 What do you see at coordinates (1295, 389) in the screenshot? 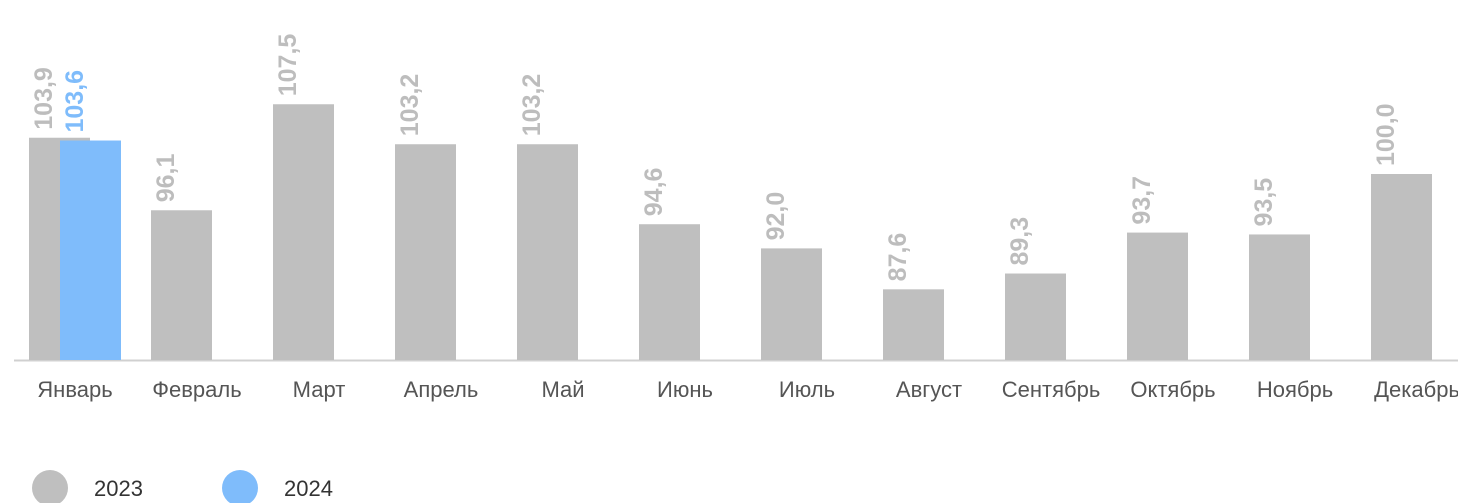
I see `x-tick-label: Ноябрь` at bounding box center [1295, 389].